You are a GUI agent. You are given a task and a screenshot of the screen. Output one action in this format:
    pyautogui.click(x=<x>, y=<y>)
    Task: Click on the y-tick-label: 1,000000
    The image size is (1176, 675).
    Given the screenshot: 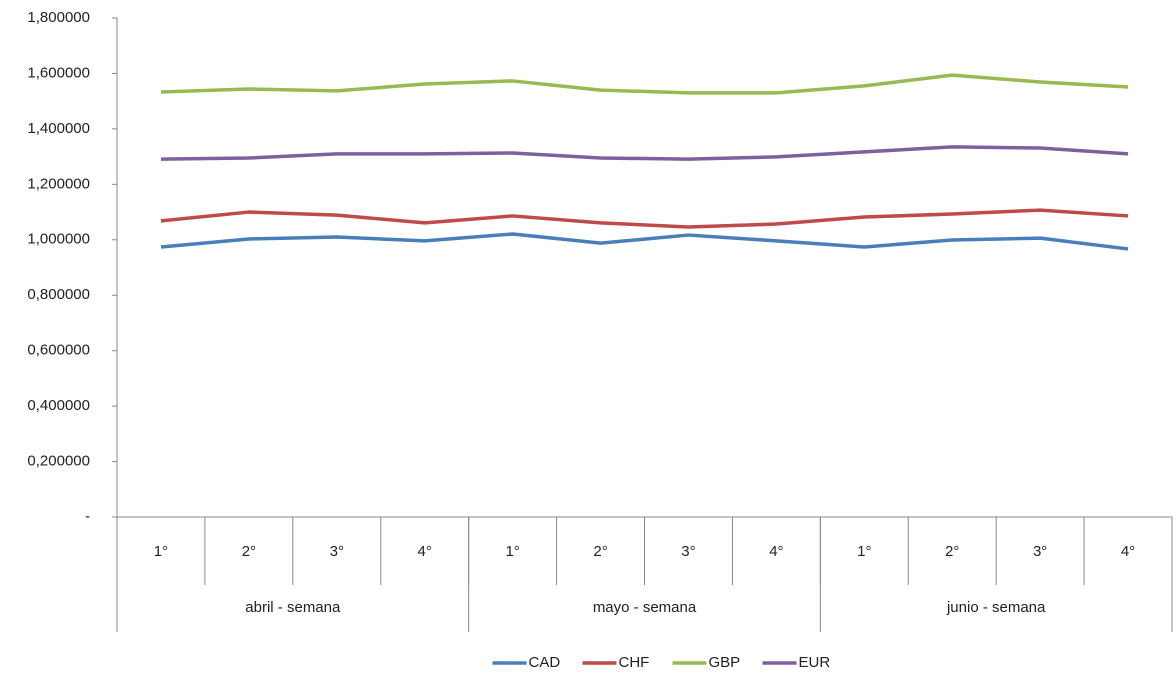 What is the action you would take?
    pyautogui.click(x=58, y=239)
    